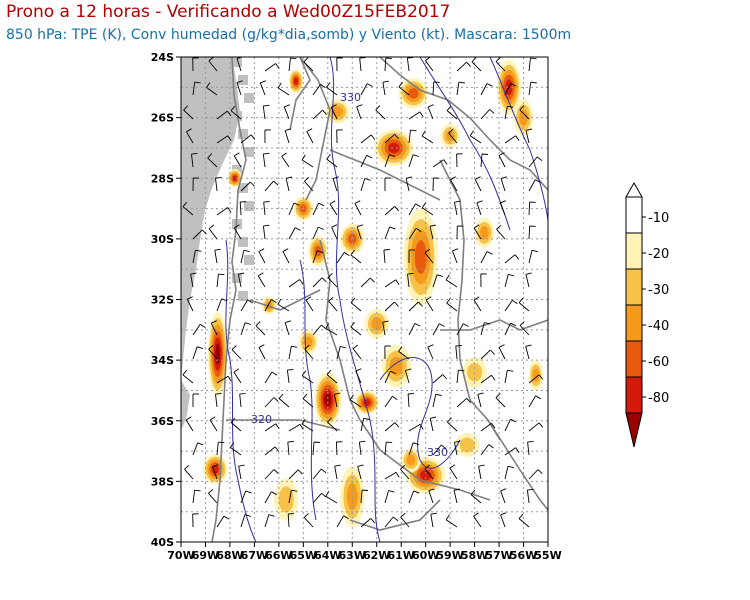 The height and width of the screenshot is (600, 750). I want to click on lat-tick-label: 28S, so click(162, 178).